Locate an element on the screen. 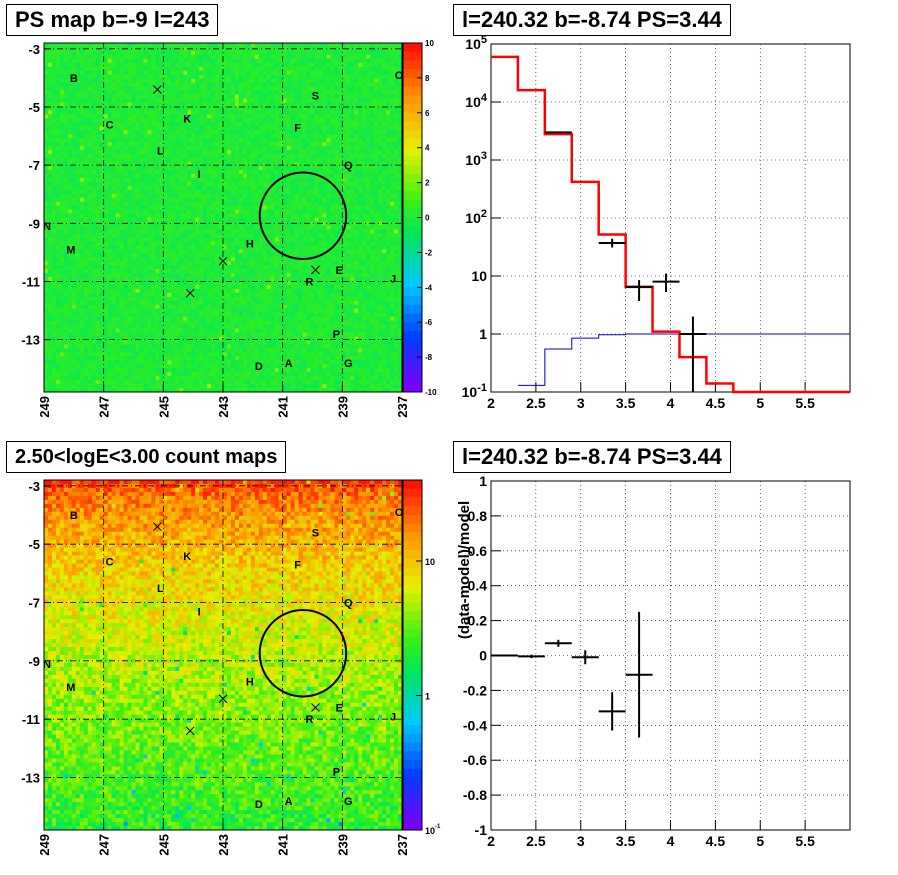  count-map-ytick-label: -13 is located at coordinates (30, 778).